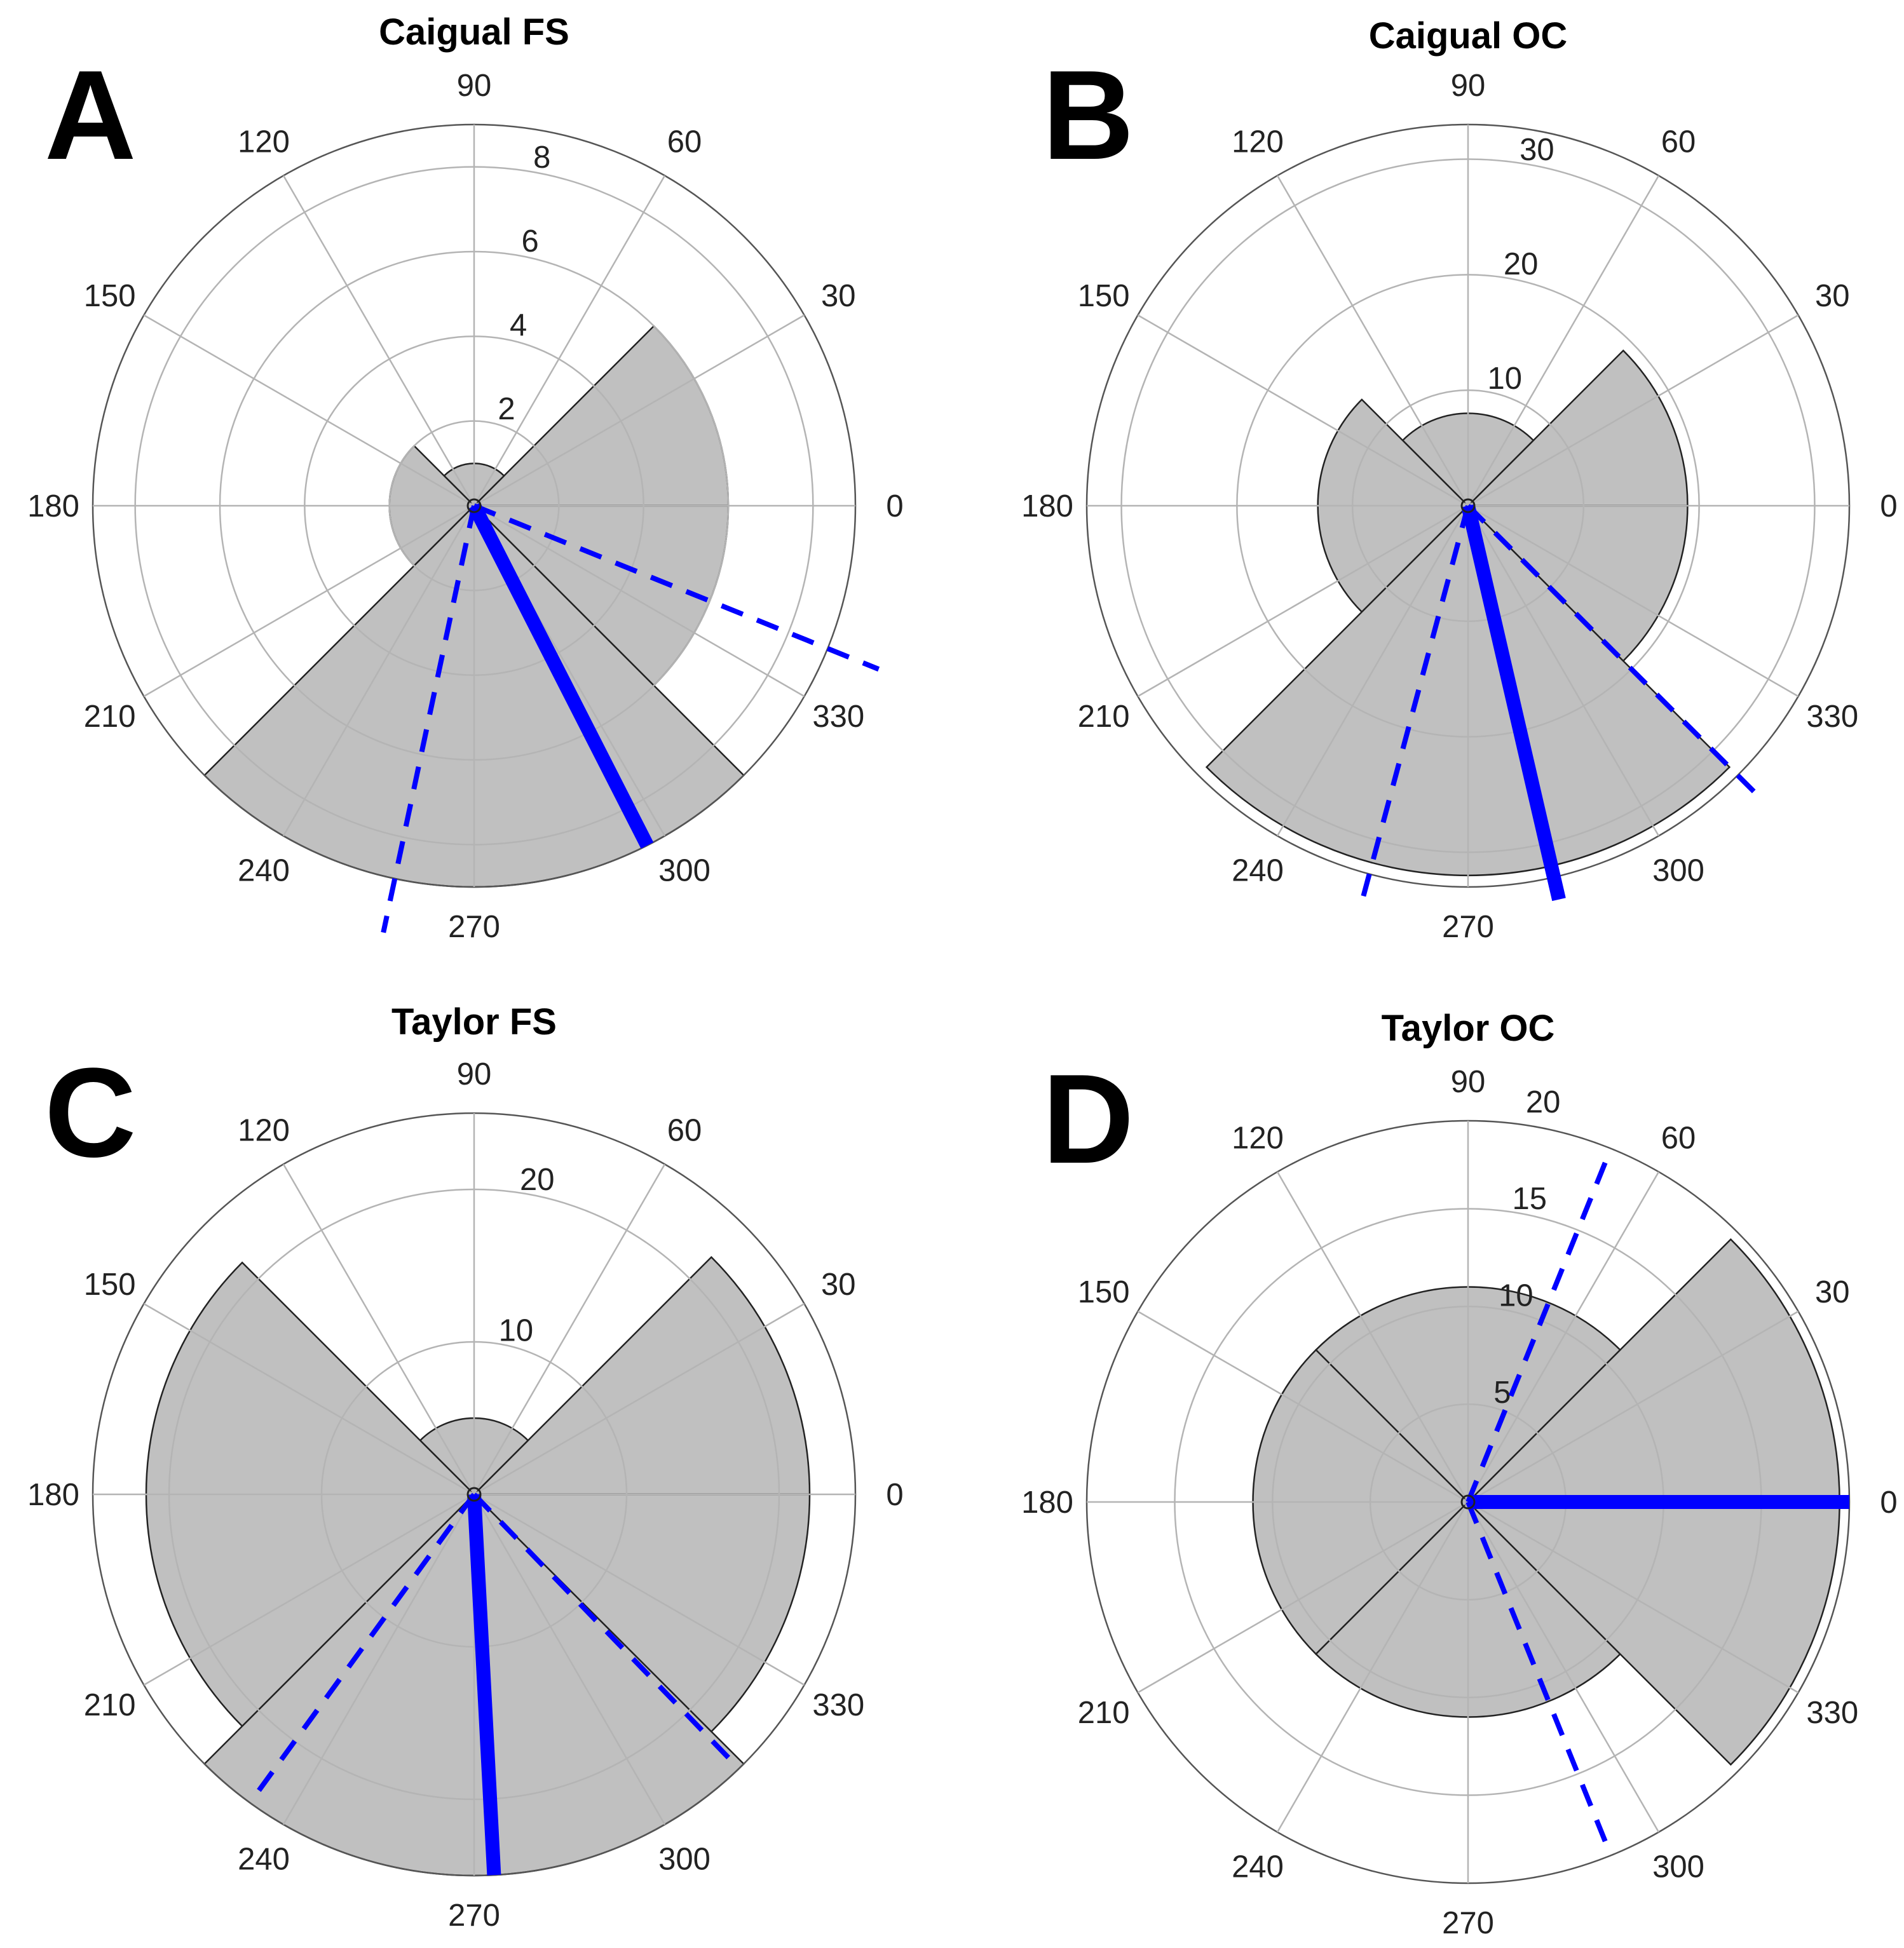 The width and height of the screenshot is (1904, 1948). What do you see at coordinates (1468, 36) in the screenshot?
I see `panel-title: Caigual OC` at bounding box center [1468, 36].